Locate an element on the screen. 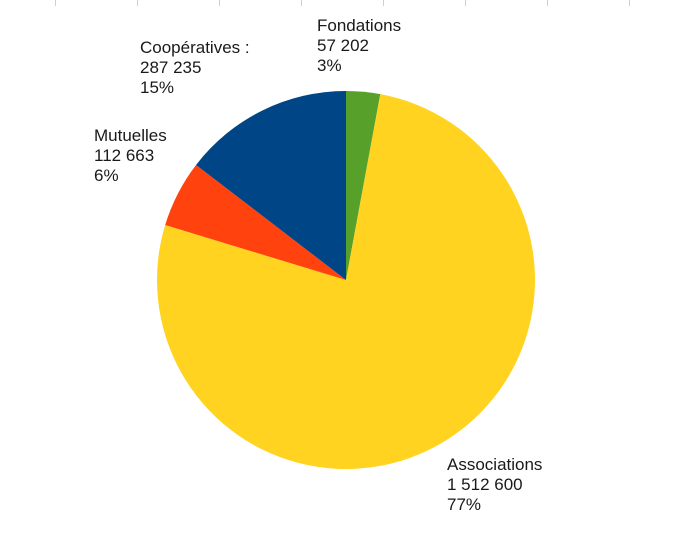 The height and width of the screenshot is (541, 685). slice-percent: 3% is located at coordinates (329, 65).